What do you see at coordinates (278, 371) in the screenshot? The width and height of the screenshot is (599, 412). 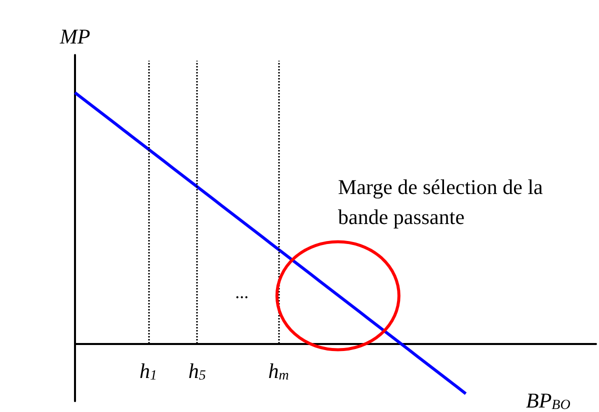 I see `x-tick-label: hm` at bounding box center [278, 371].